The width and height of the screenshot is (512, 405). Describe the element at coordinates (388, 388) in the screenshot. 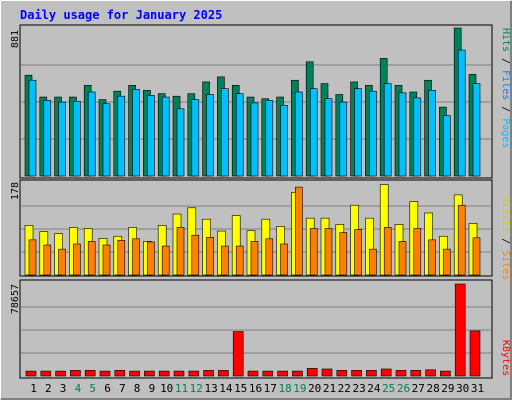

I see `day-label: 25` at that location.